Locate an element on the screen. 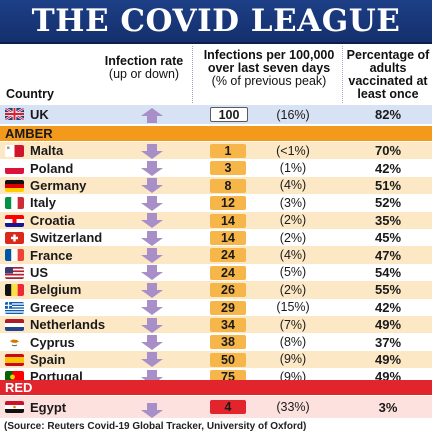  country-name: Netherlands is located at coordinates (68, 325).